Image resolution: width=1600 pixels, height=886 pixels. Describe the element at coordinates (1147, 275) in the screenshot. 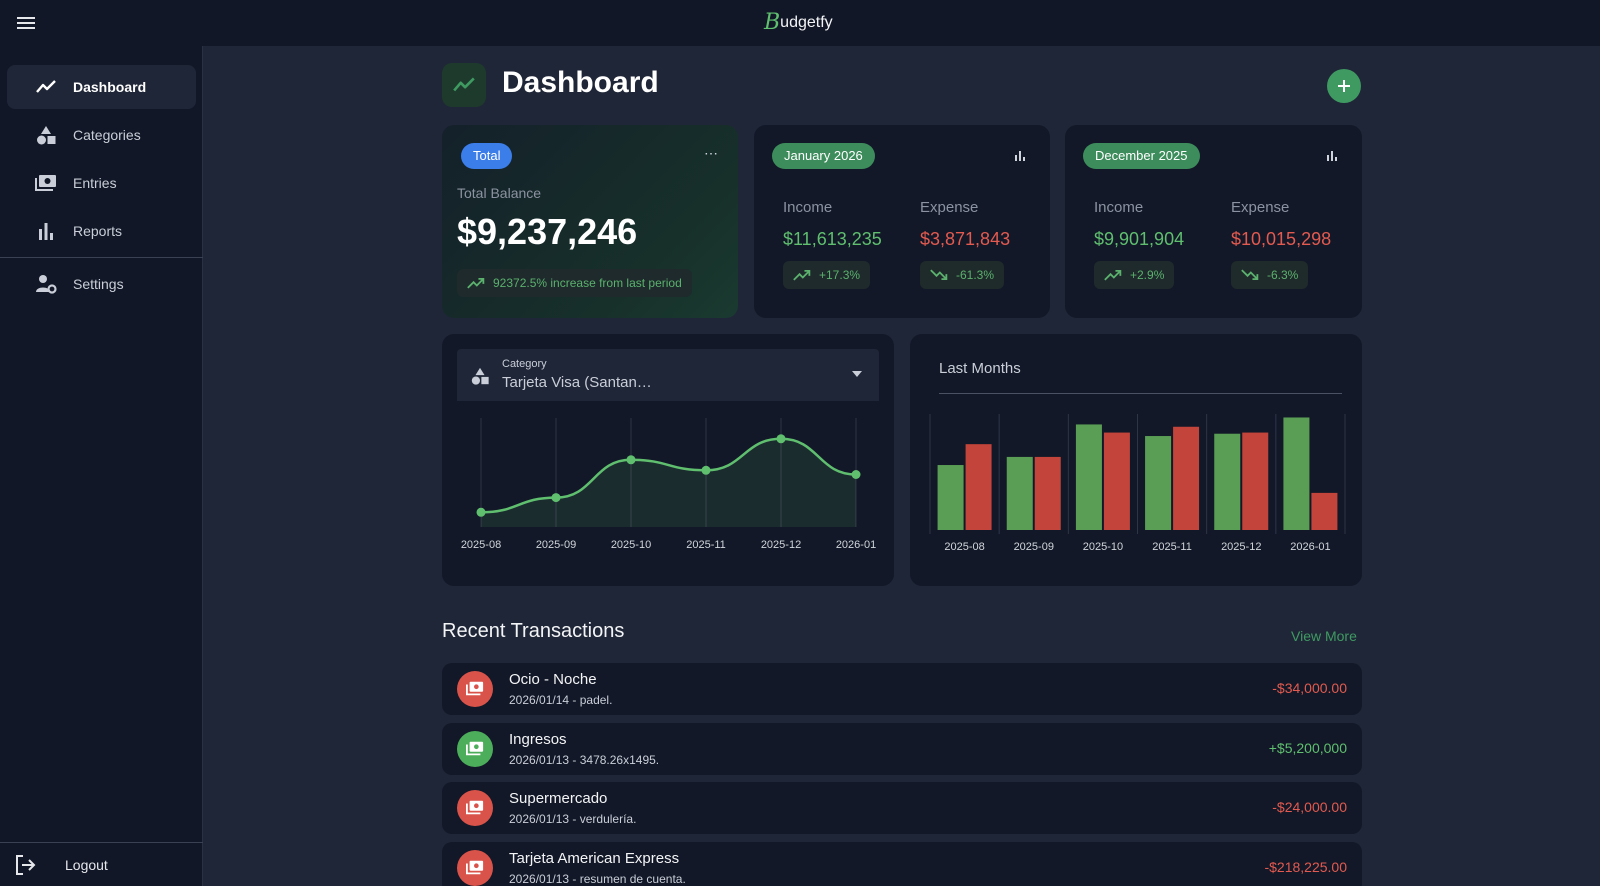

I see `income-change-text: +2.9%` at that location.